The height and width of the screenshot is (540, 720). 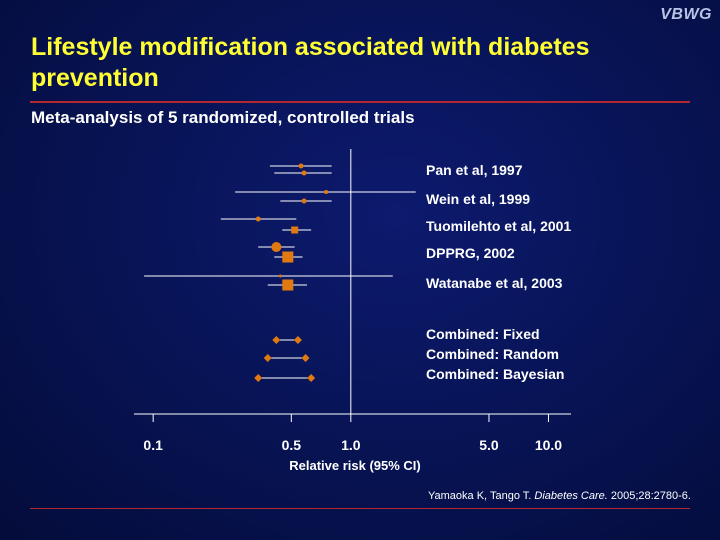 I want to click on combined-label: Combined: Bayesian, so click(x=495, y=374).